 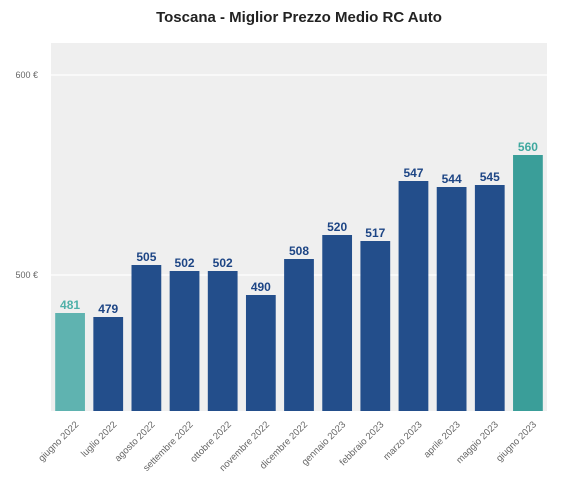 I want to click on y-tick-label: 600 €, so click(x=26, y=75).